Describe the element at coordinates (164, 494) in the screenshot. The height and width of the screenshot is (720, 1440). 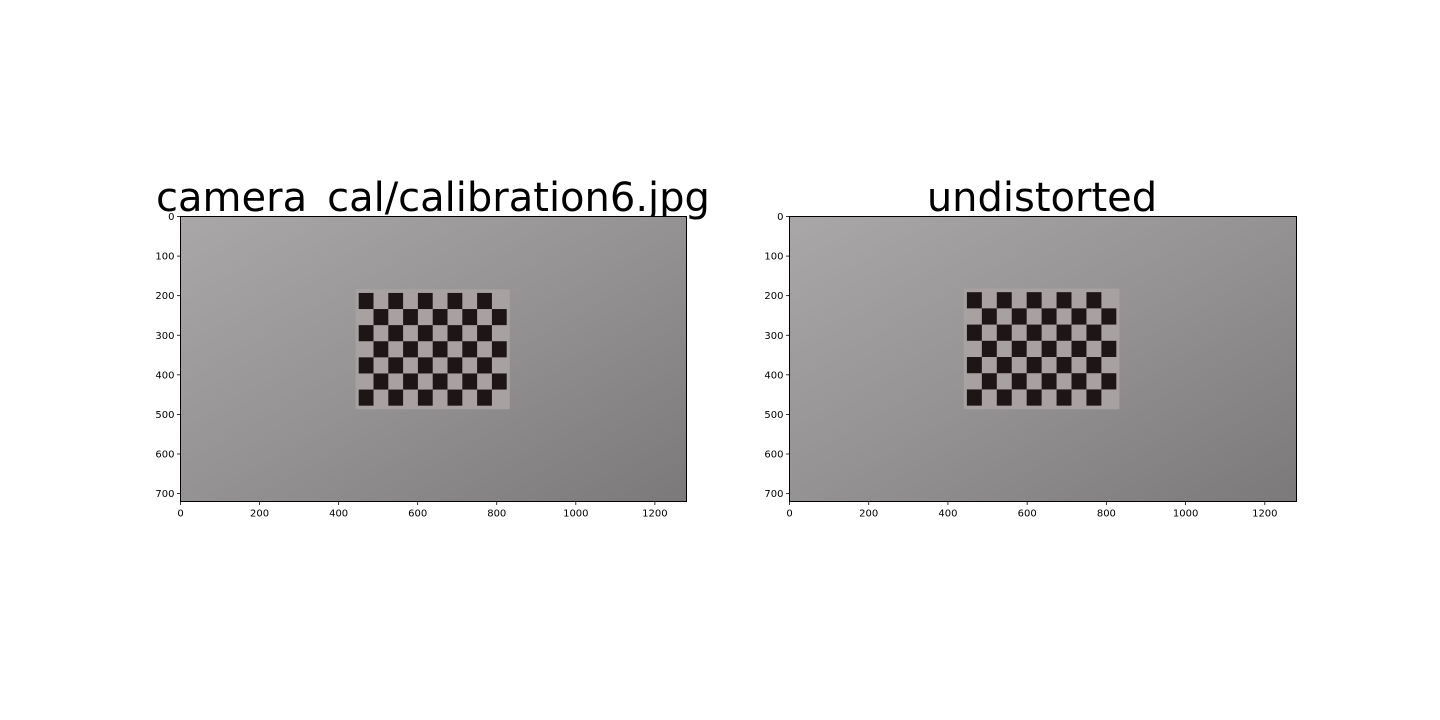
I see `y-tick-label: 700` at that location.